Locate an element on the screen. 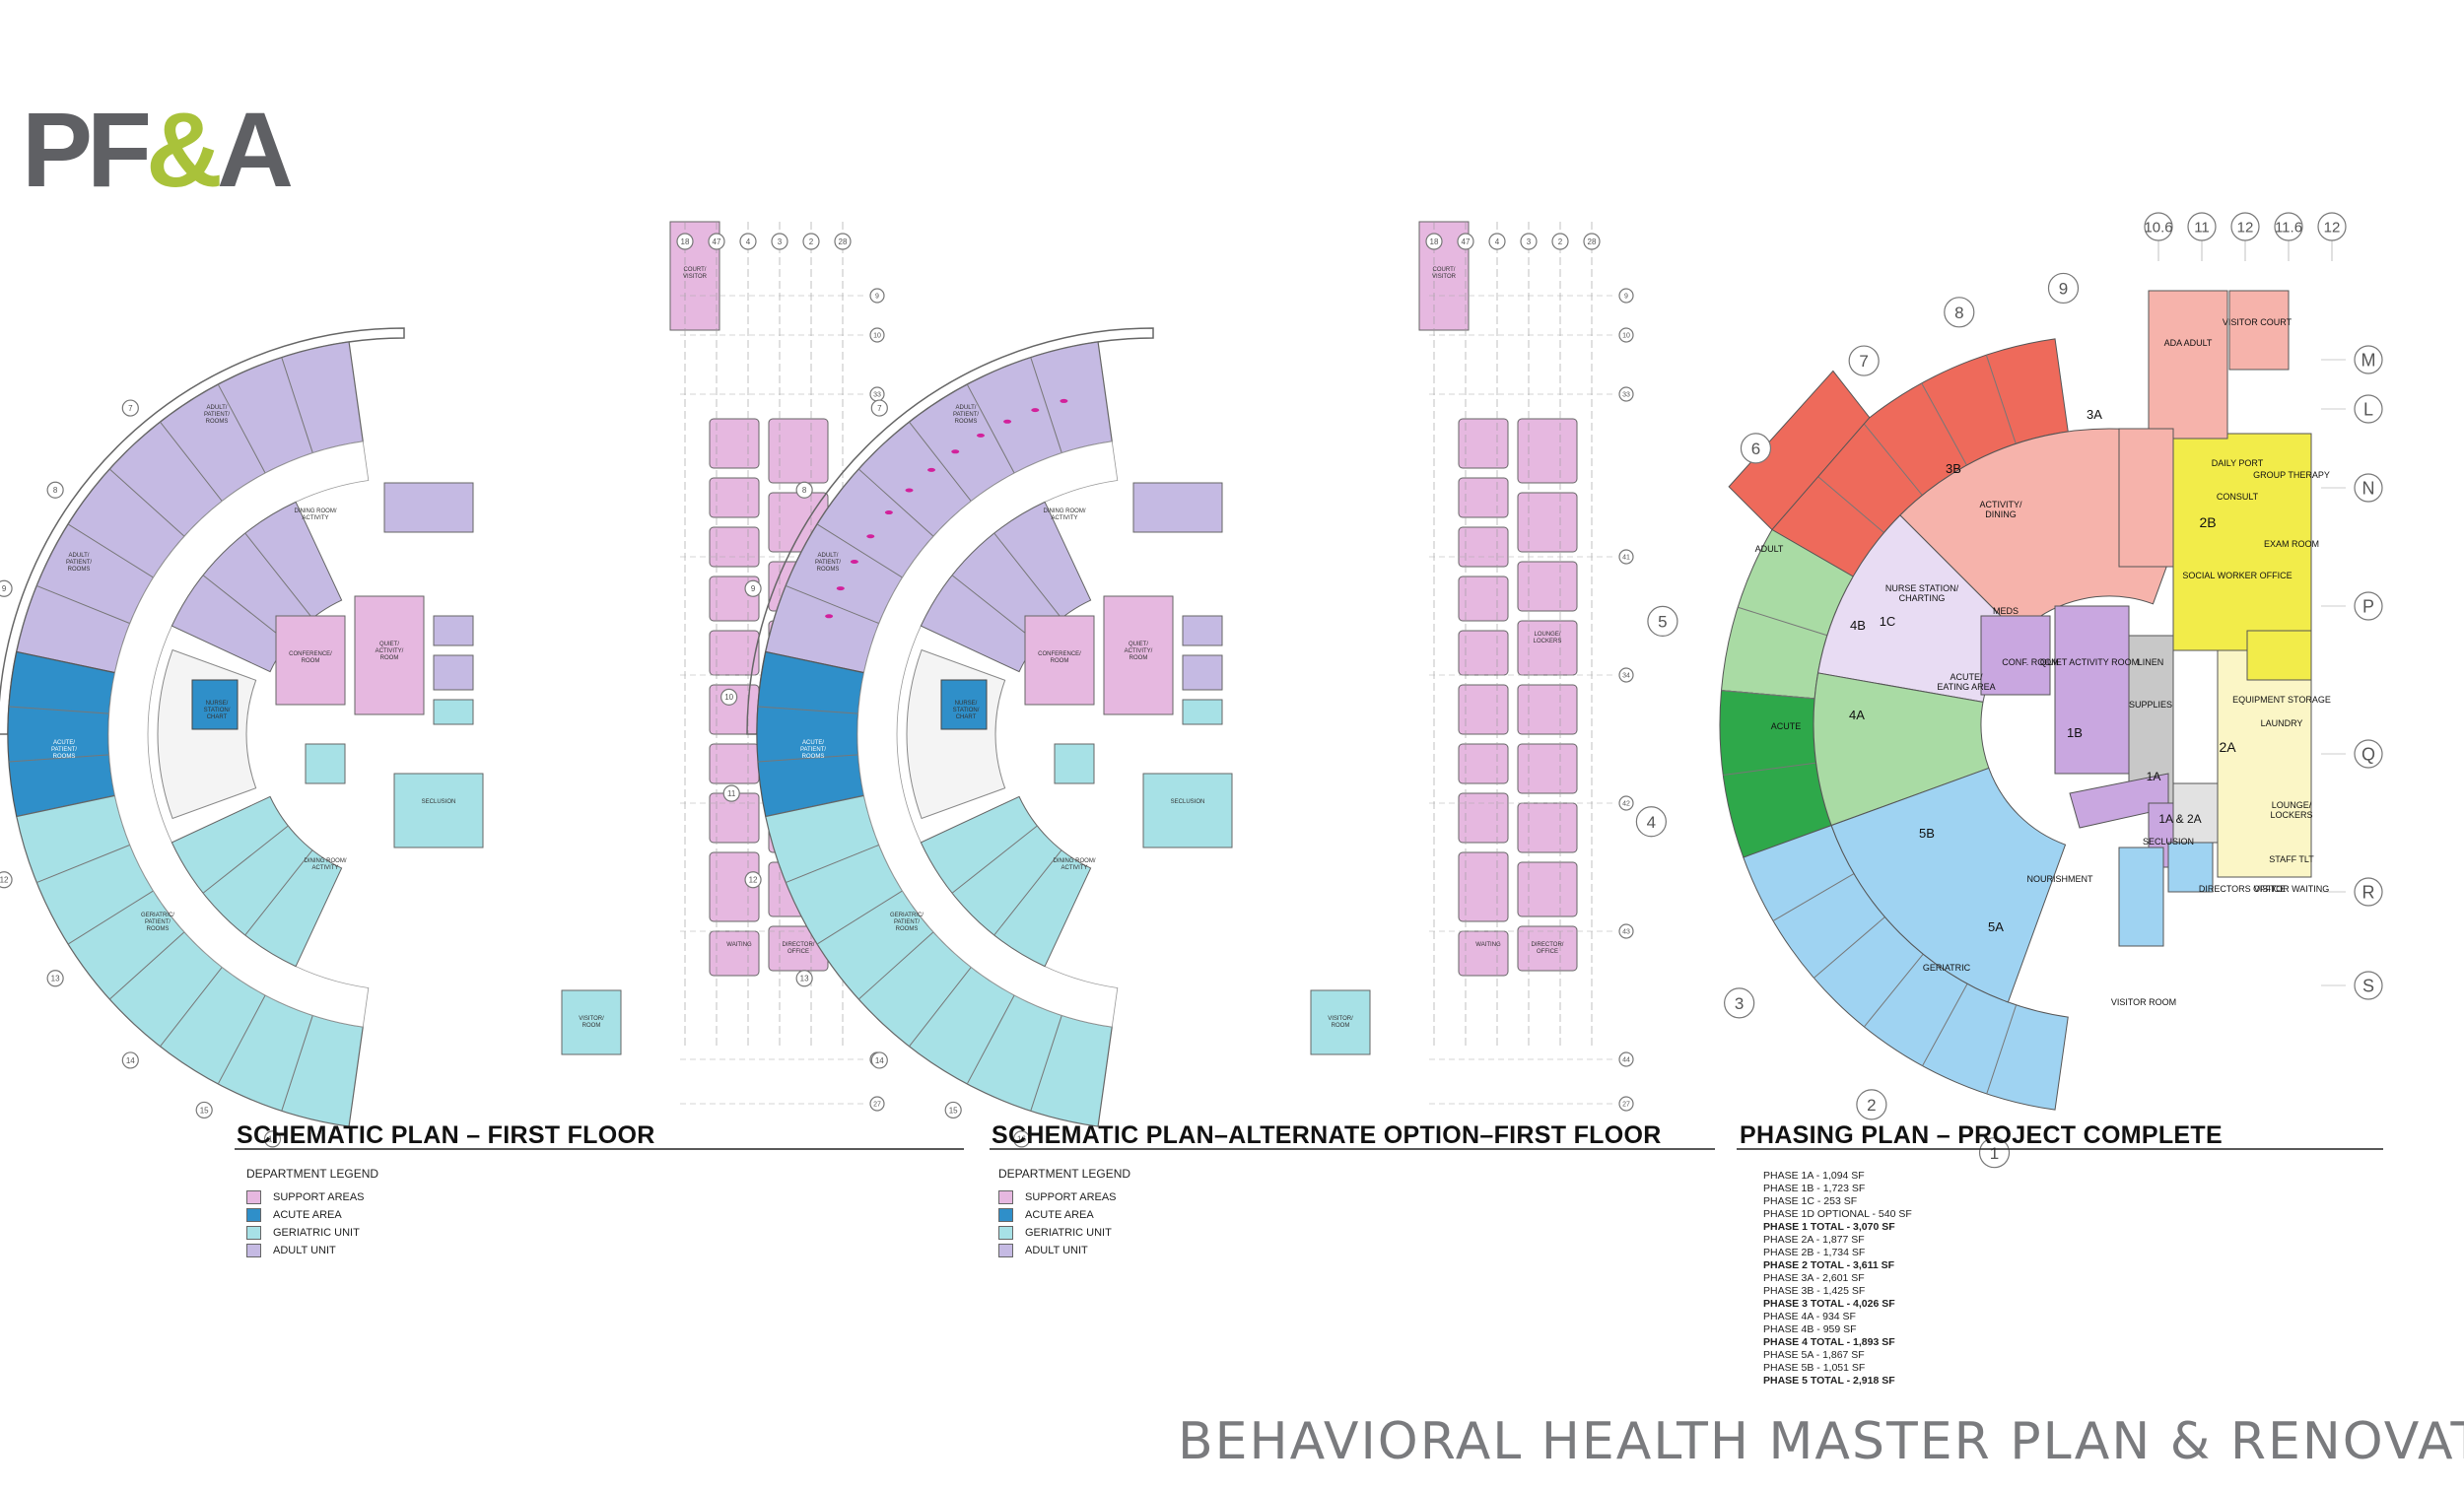 The image size is (2464, 1491). room-label: DIRECTOR/OFFICE is located at coordinates (1548, 948).